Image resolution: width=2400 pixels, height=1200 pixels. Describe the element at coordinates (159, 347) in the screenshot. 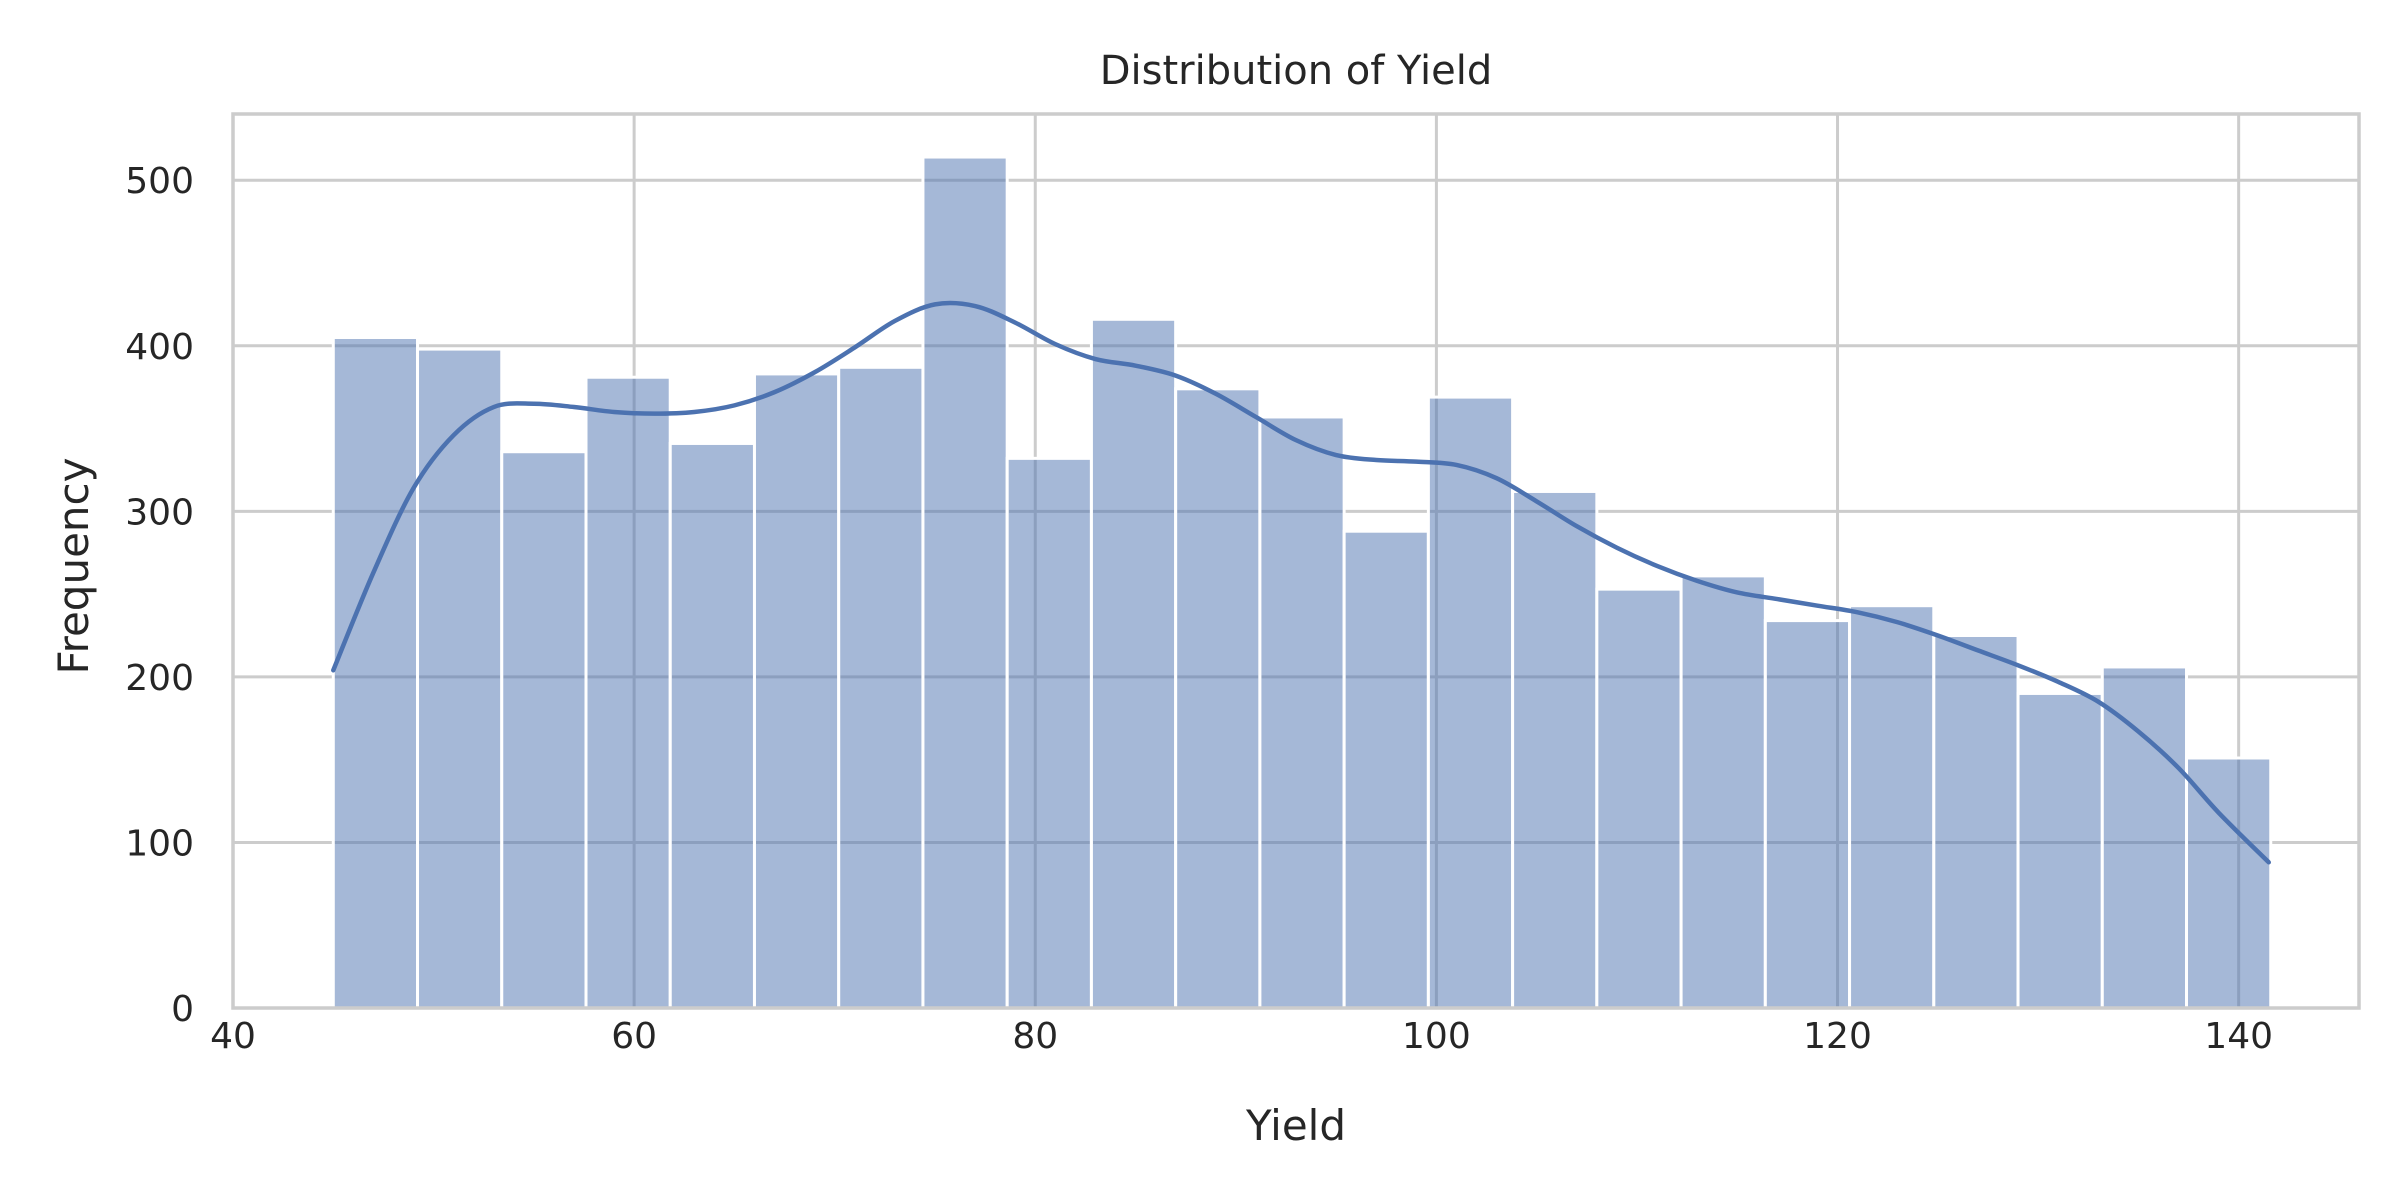

I see `y-tick-label: 400` at that location.